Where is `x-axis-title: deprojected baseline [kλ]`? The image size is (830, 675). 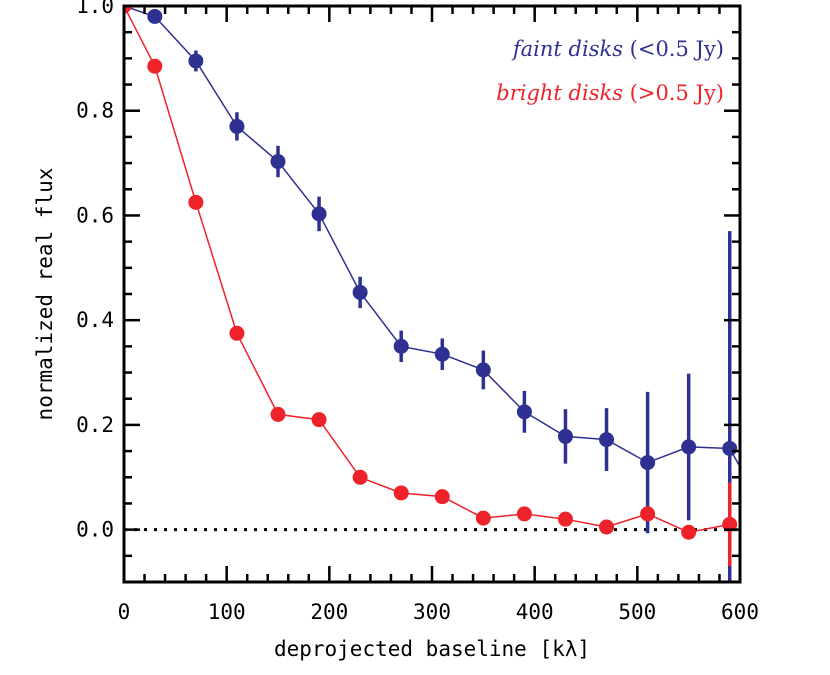 x-axis-title: deprojected baseline [kλ] is located at coordinates (432, 649).